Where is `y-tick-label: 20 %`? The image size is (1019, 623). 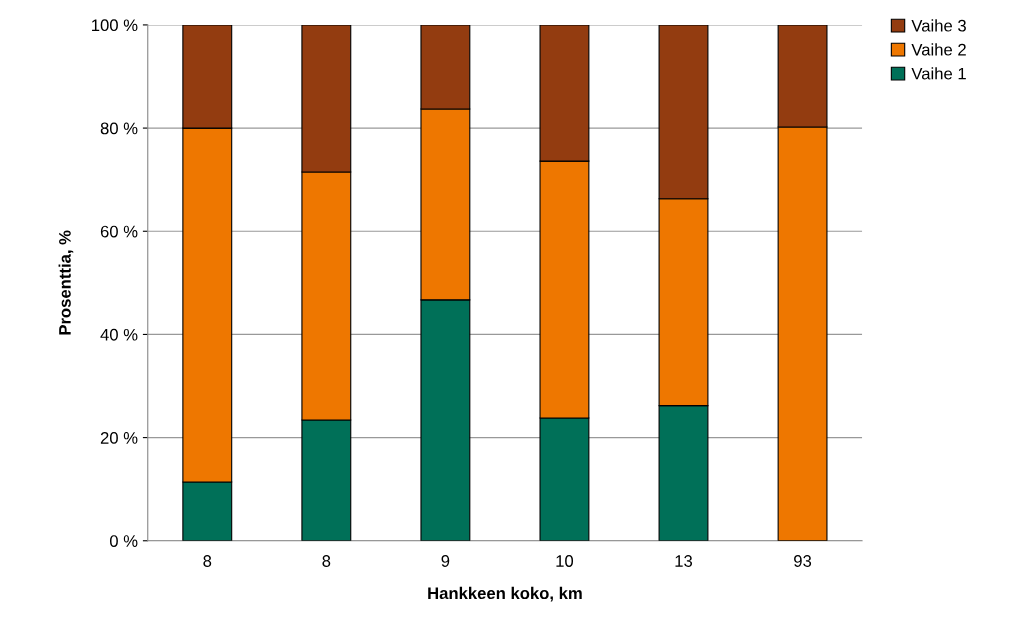
y-tick-label: 20 % is located at coordinates (119, 438).